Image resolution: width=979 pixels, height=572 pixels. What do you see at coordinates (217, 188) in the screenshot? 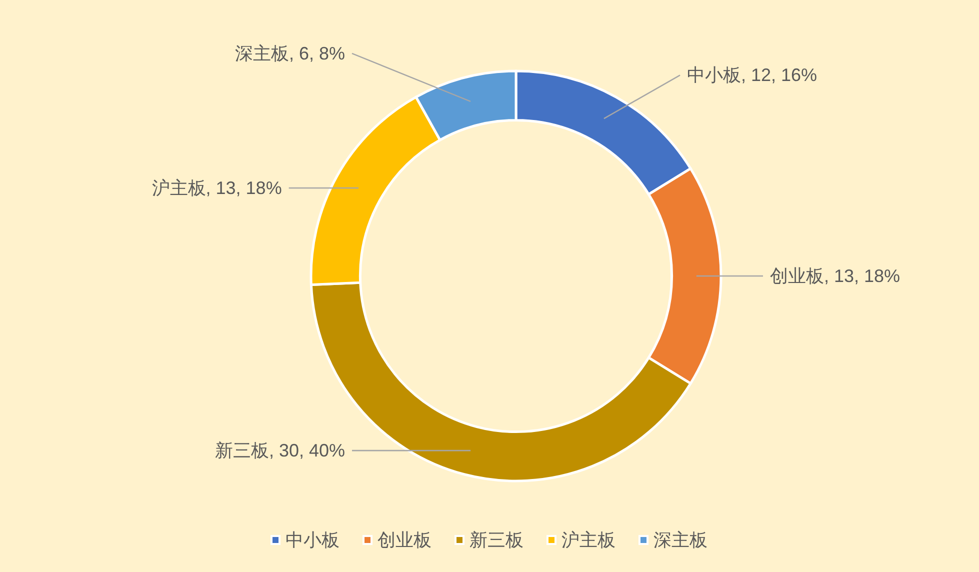
I see `data-label: 沪主板, 13, 18%` at bounding box center [217, 188].